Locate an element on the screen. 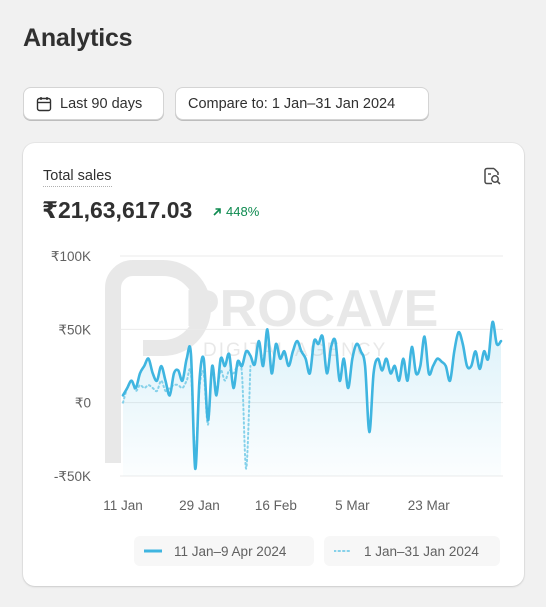 The height and width of the screenshot is (607, 546). metric-value: ₹21,63,617.03 is located at coordinates (117, 210).